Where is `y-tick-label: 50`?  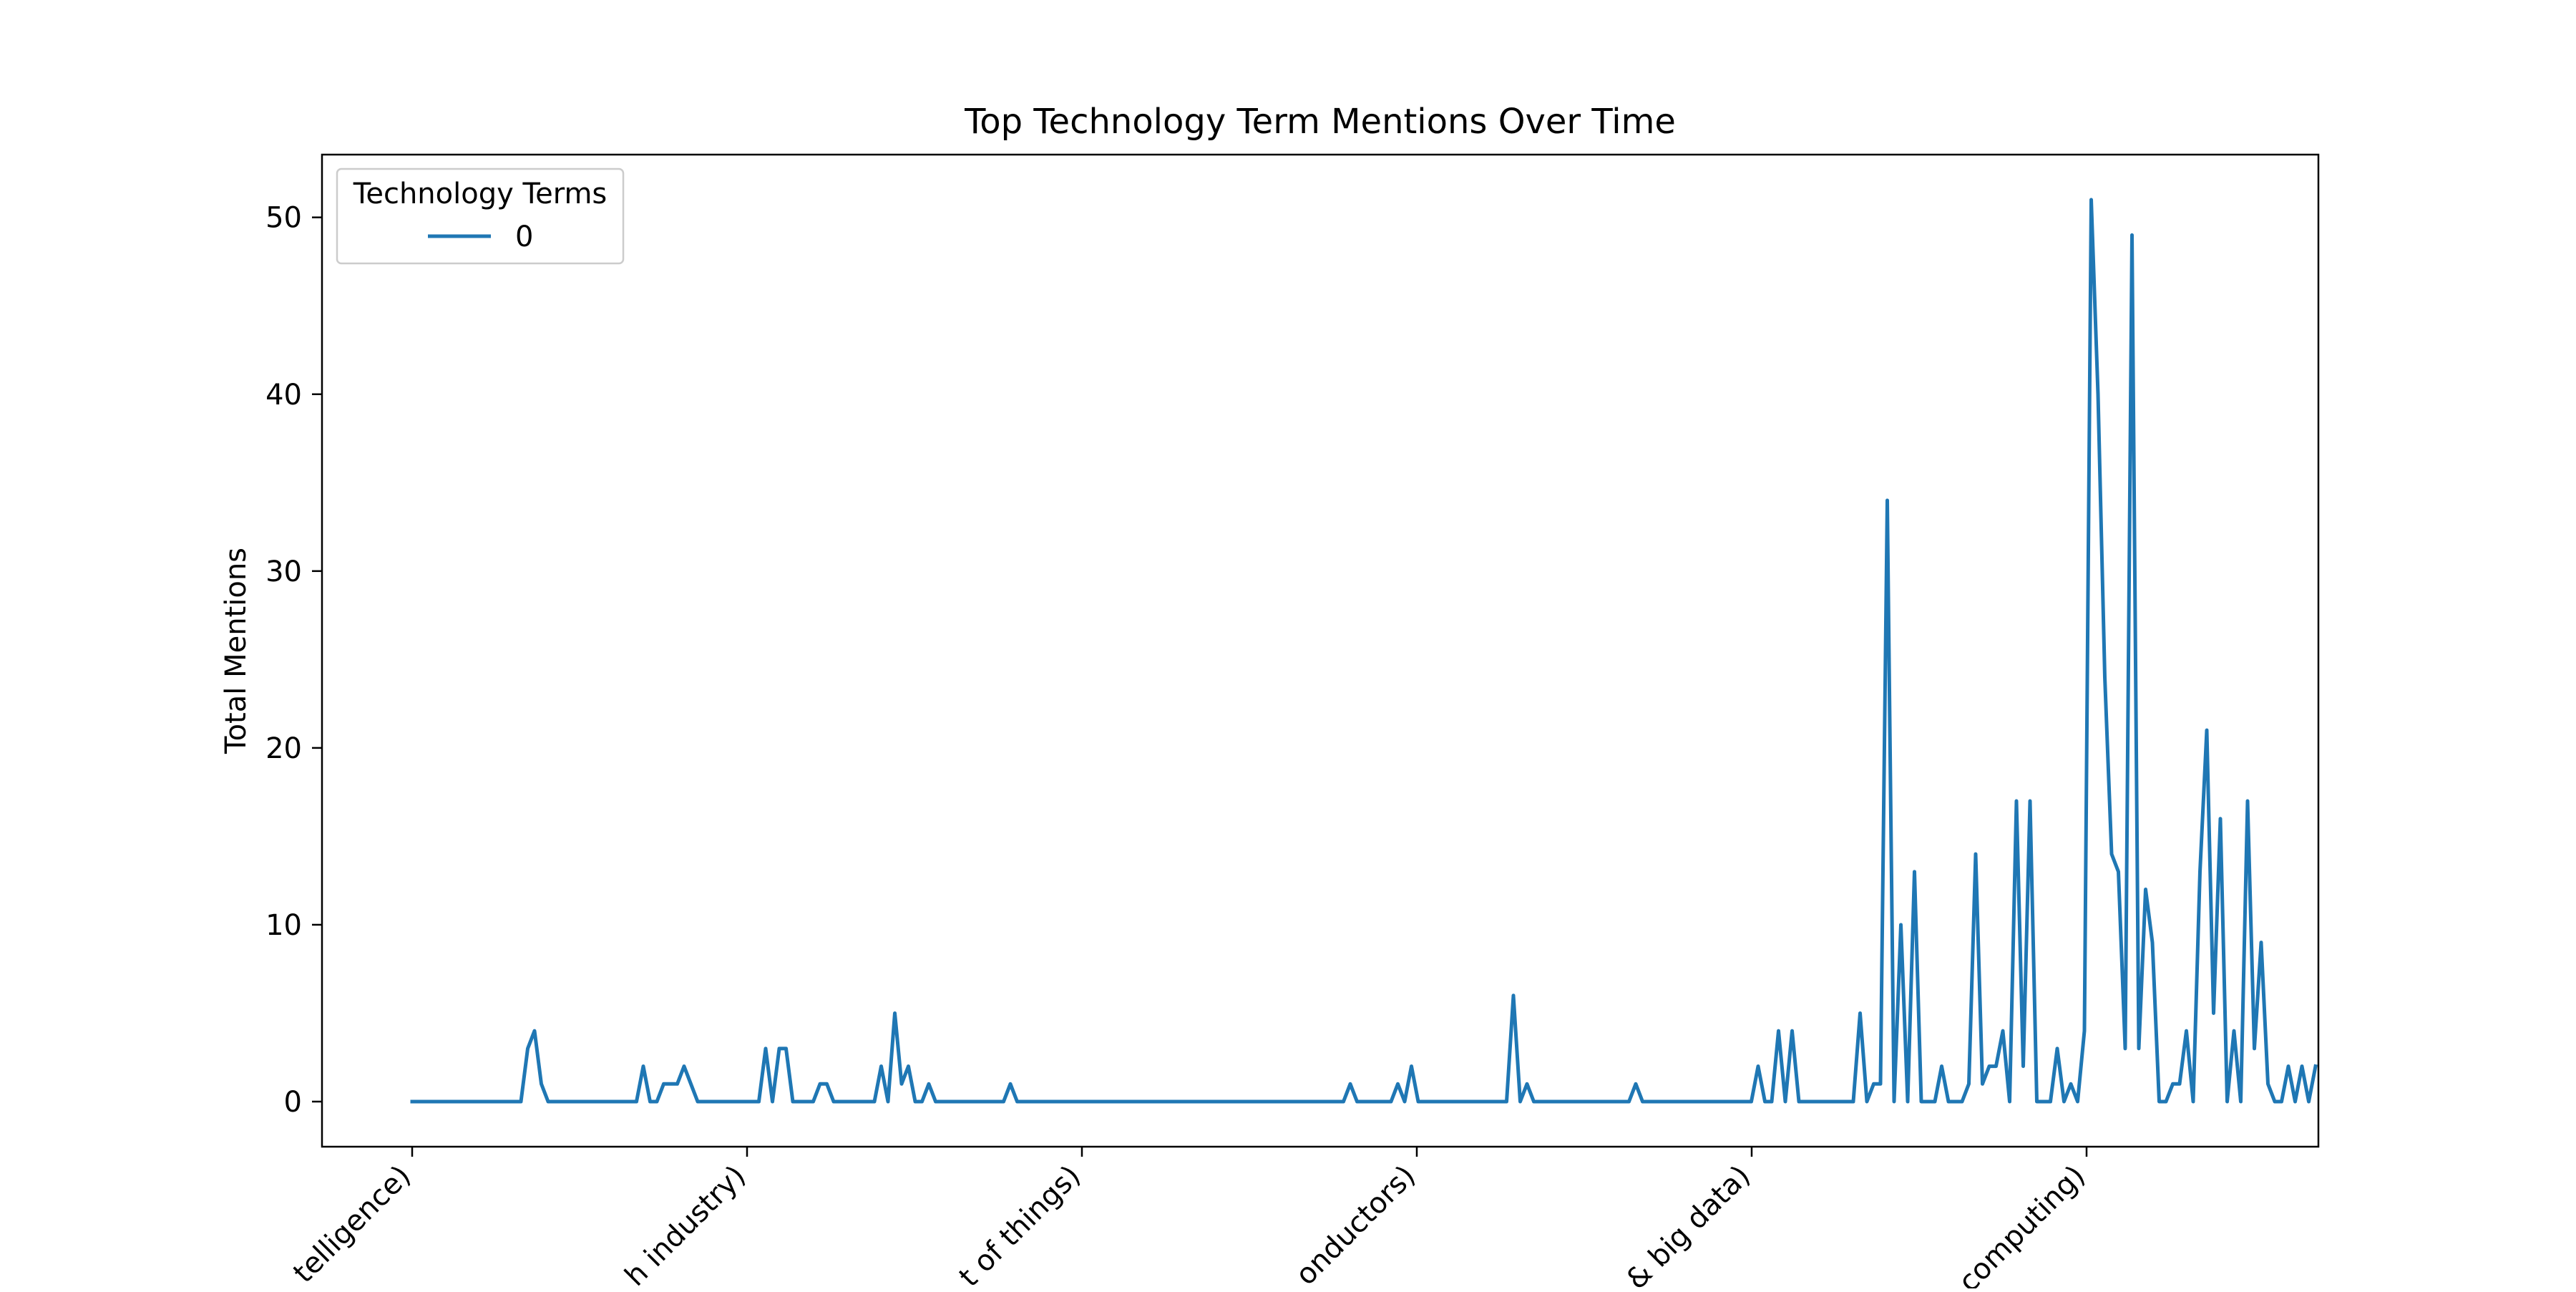 y-tick-label: 50 is located at coordinates (283, 218).